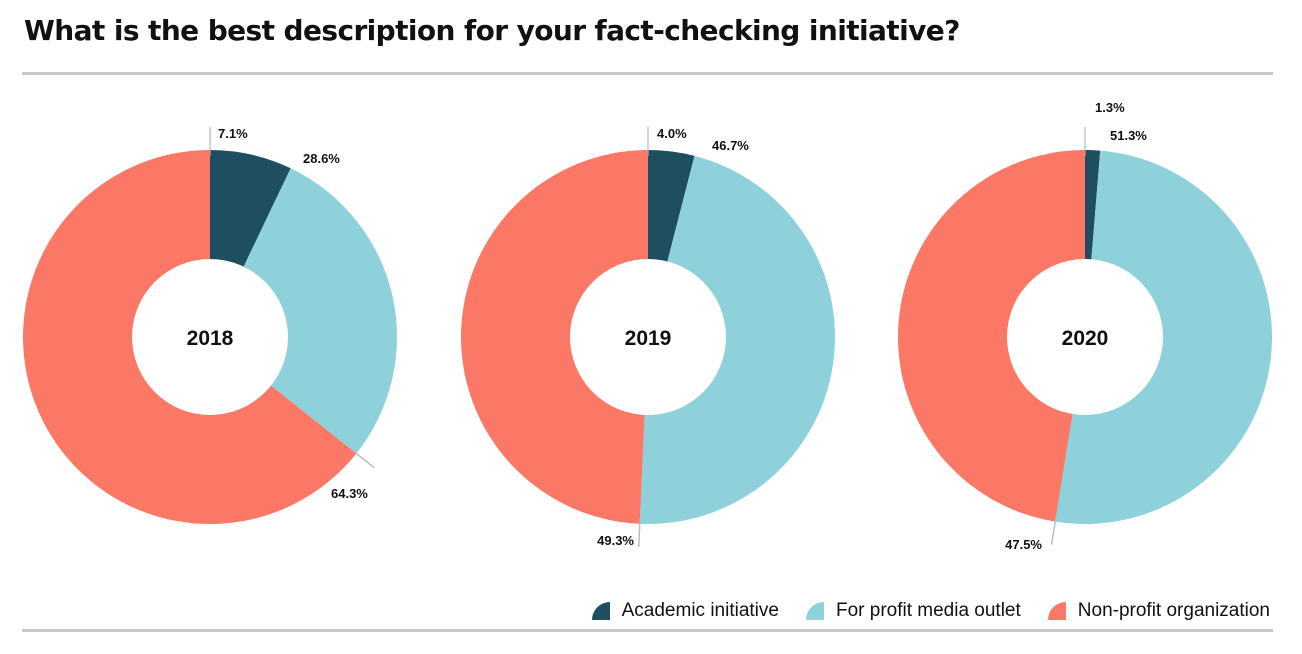  Describe the element at coordinates (1110, 107) in the screenshot. I see `data-label: 1.3%` at that location.